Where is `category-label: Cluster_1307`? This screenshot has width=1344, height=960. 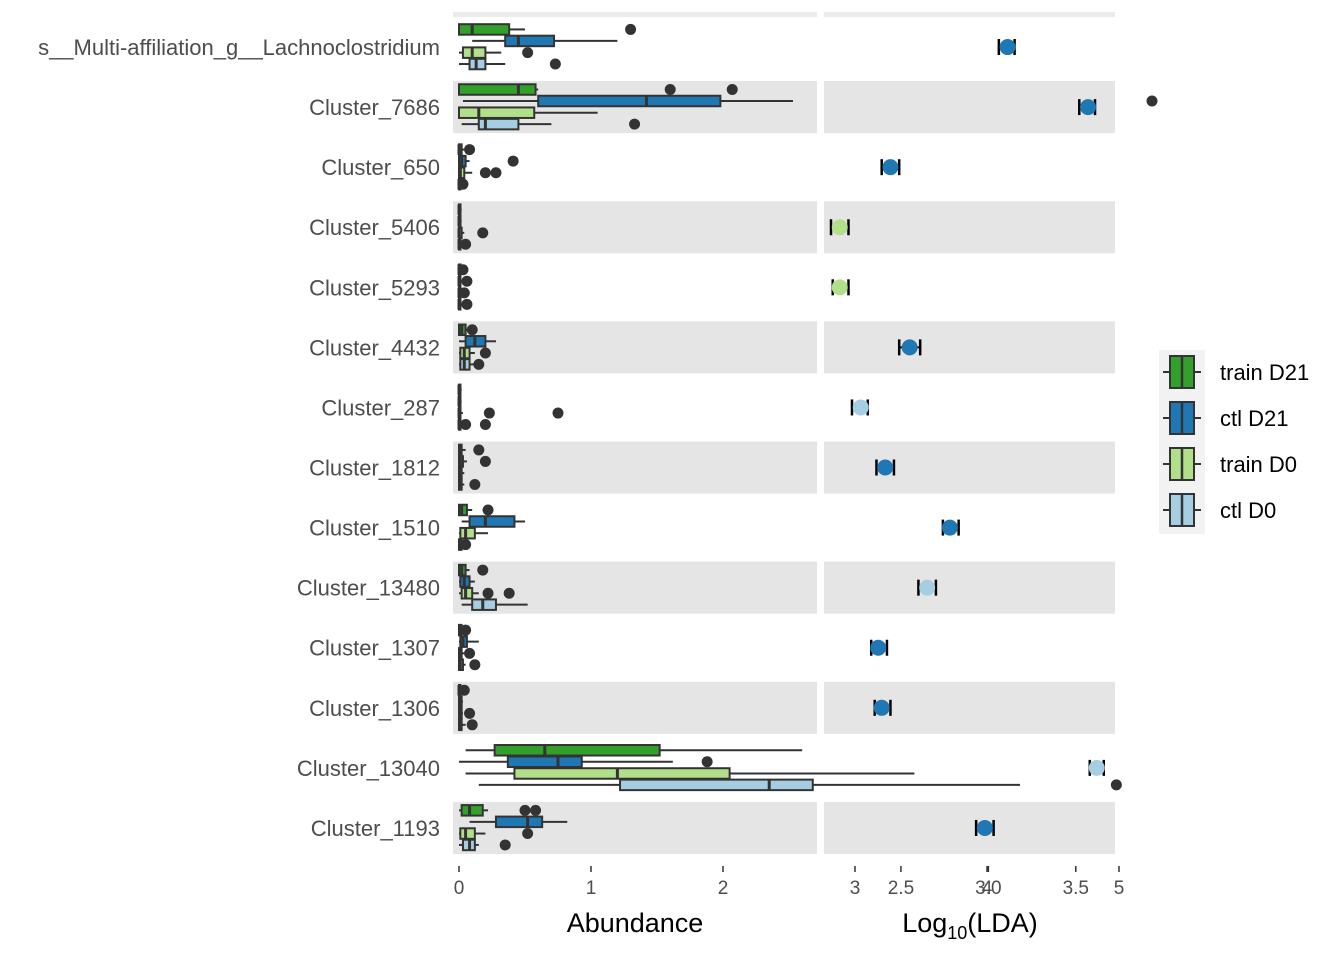
category-label: Cluster_1307 is located at coordinates (374, 648).